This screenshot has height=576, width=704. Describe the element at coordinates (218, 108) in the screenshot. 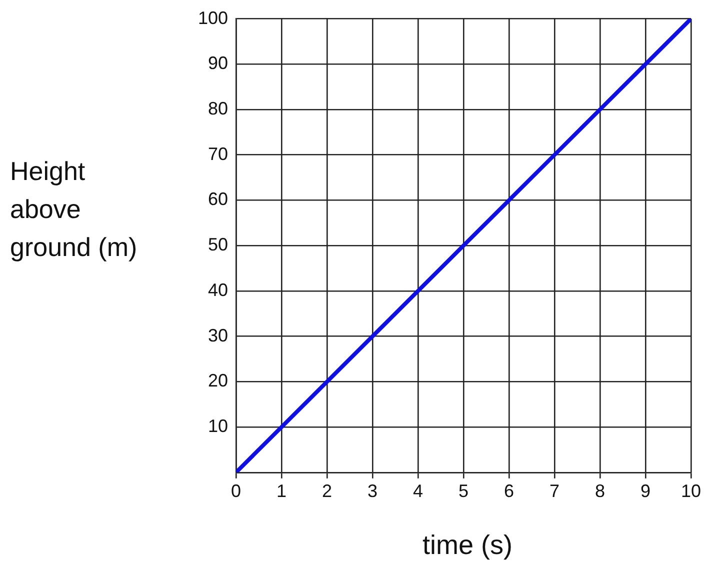

I see `y-tick-label: 80` at that location.